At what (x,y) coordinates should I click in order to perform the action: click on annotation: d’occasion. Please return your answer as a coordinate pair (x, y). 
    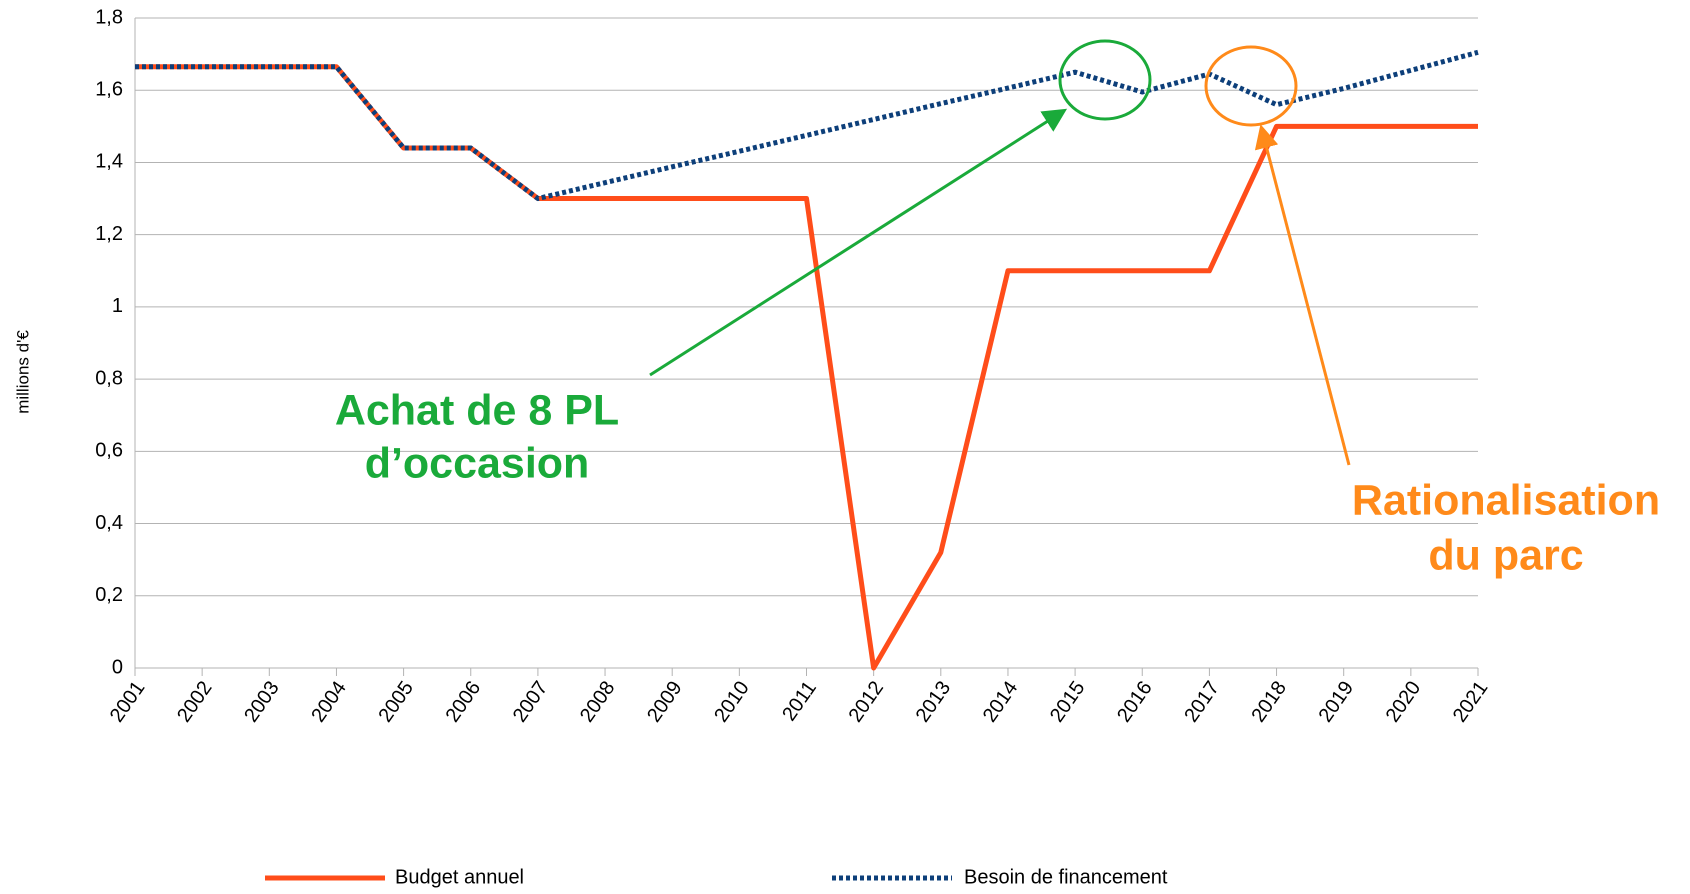
    Looking at the image, I should click on (477, 463).